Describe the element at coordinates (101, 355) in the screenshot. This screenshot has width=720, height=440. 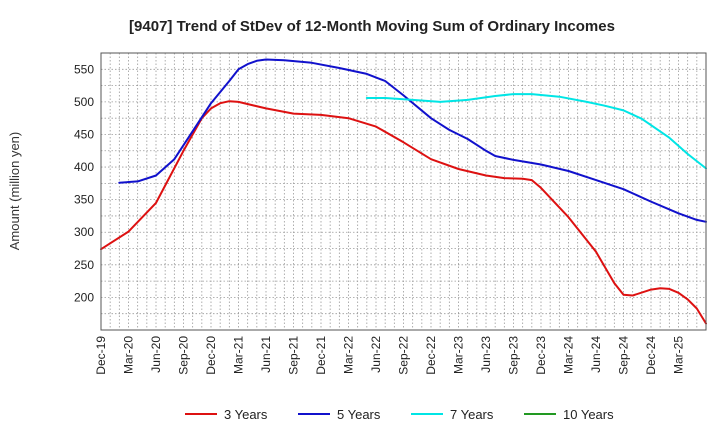
I see `x-tick-label: Dec-19` at that location.